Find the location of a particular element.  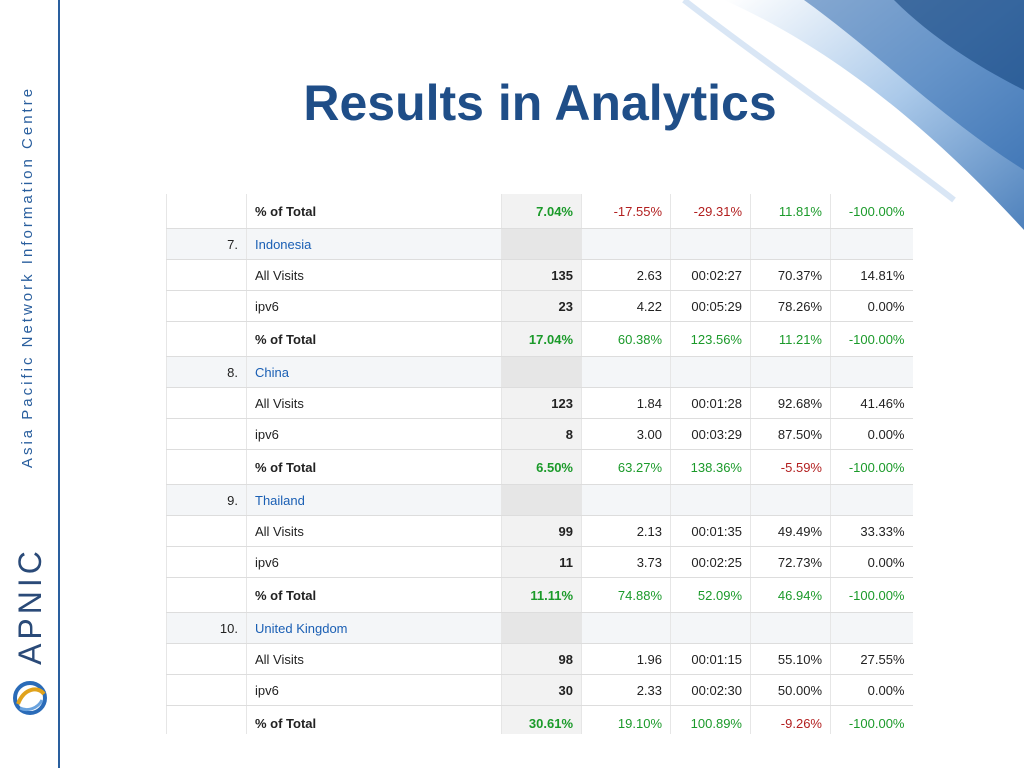

metric-cell: 00:02:30 is located at coordinates (710, 690).